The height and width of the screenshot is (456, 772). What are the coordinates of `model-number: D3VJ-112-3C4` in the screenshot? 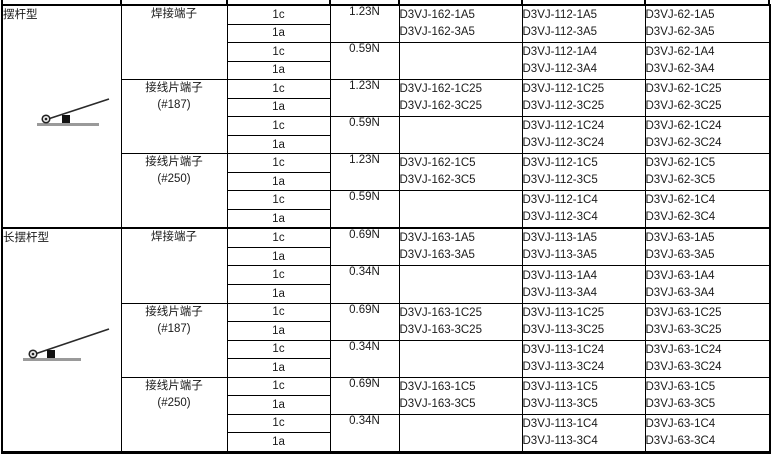 It's located at (560, 217).